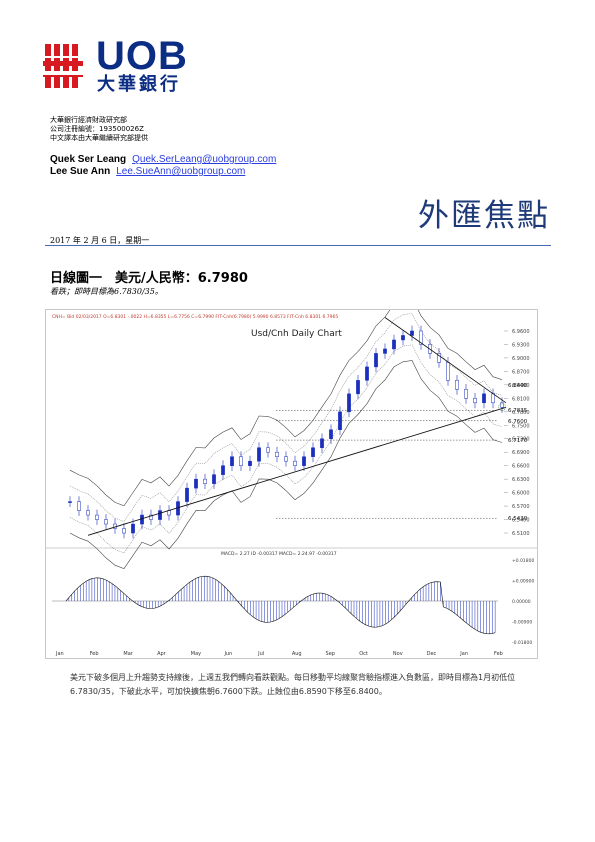  Describe the element at coordinates (521, 534) in the screenshot. I see `y-tick-label: 6.5100` at that location.